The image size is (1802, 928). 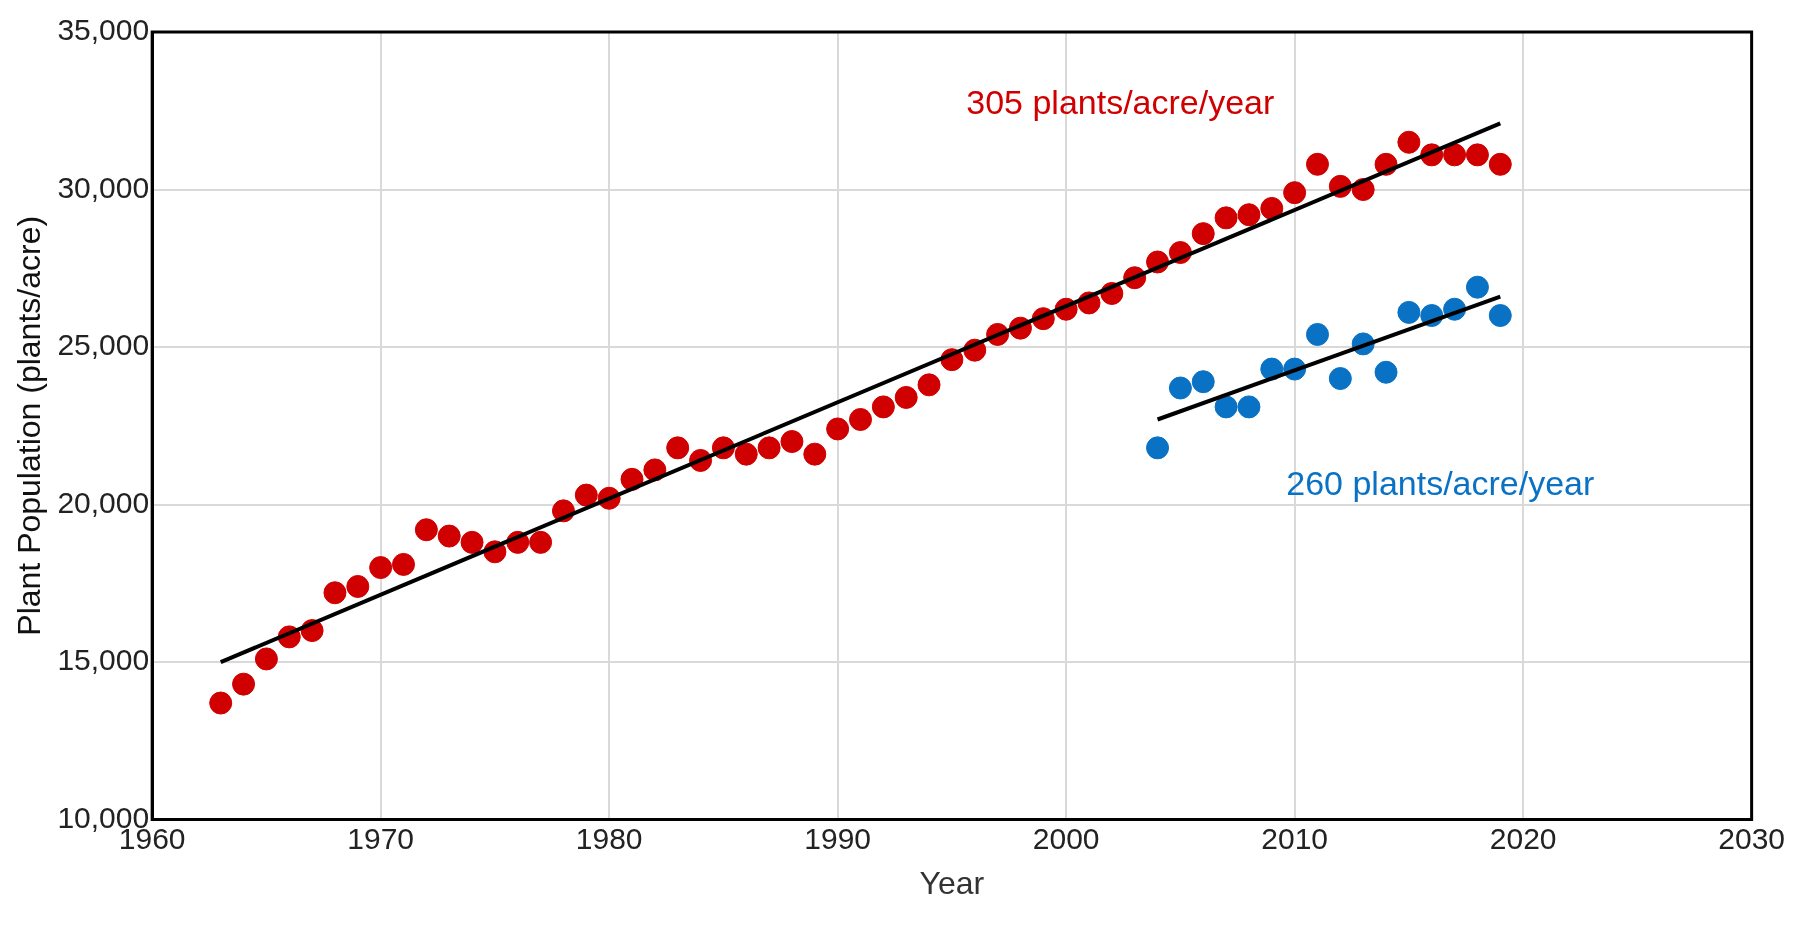 What do you see at coordinates (1120, 101) in the screenshot?
I see `annotation: 305 plants/acre/year` at bounding box center [1120, 101].